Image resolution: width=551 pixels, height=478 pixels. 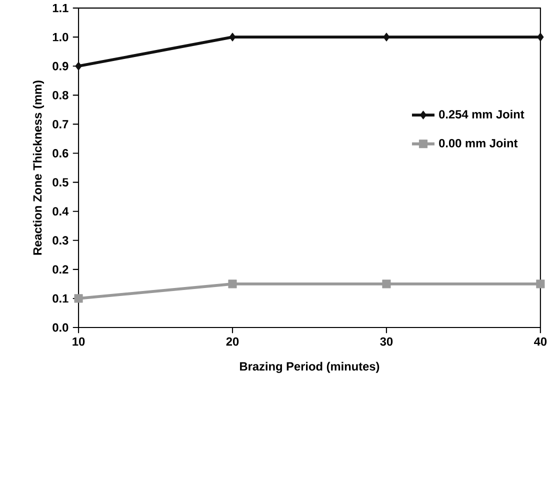 What do you see at coordinates (60, 37) in the screenshot?
I see `y-tick-label: 1.0` at bounding box center [60, 37].